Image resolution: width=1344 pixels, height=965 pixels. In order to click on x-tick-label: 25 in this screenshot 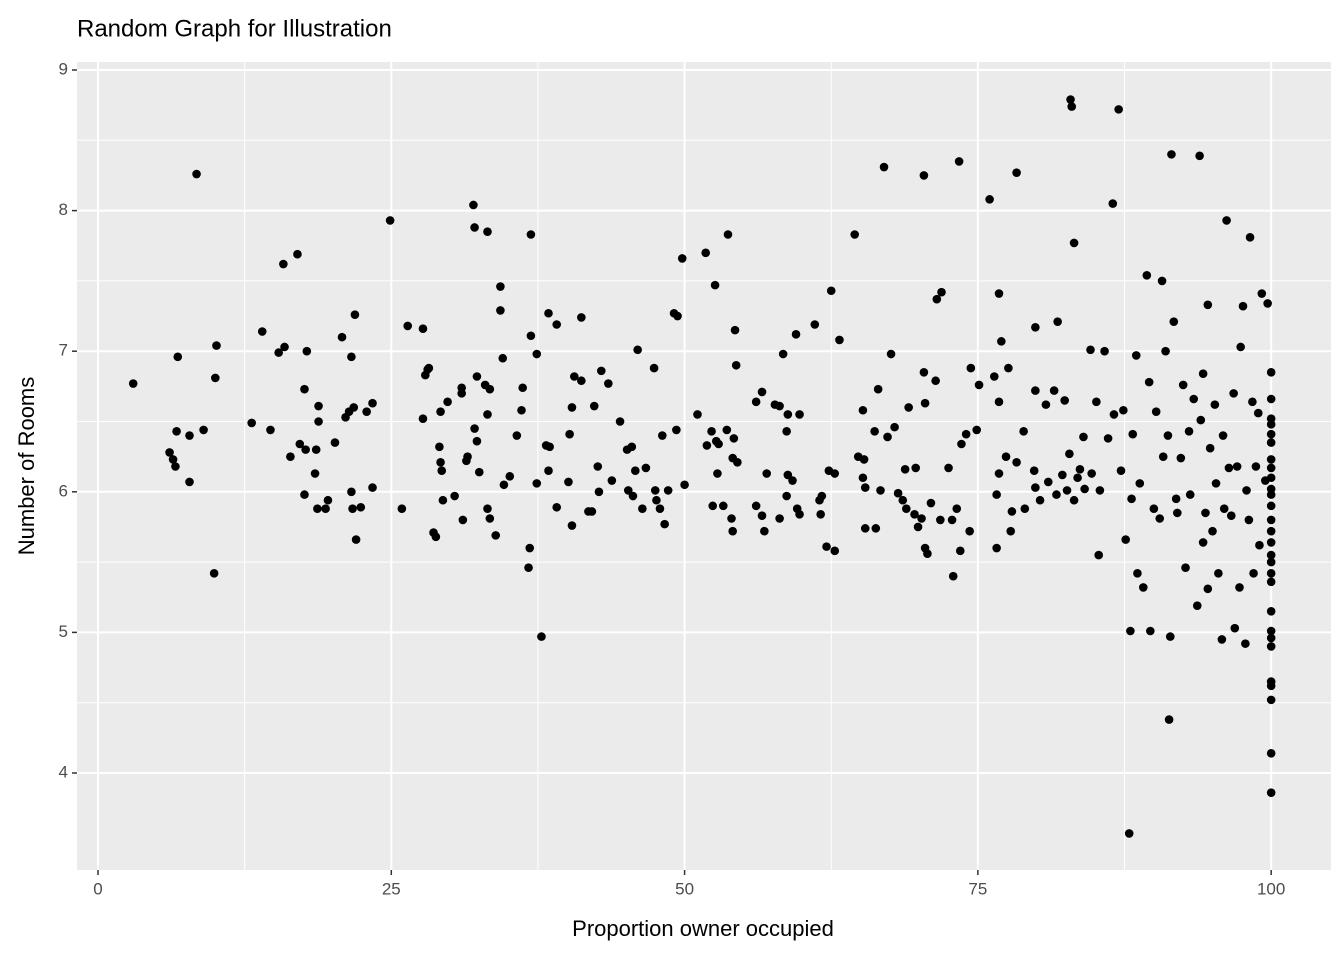, I will do `click(391, 888)`.